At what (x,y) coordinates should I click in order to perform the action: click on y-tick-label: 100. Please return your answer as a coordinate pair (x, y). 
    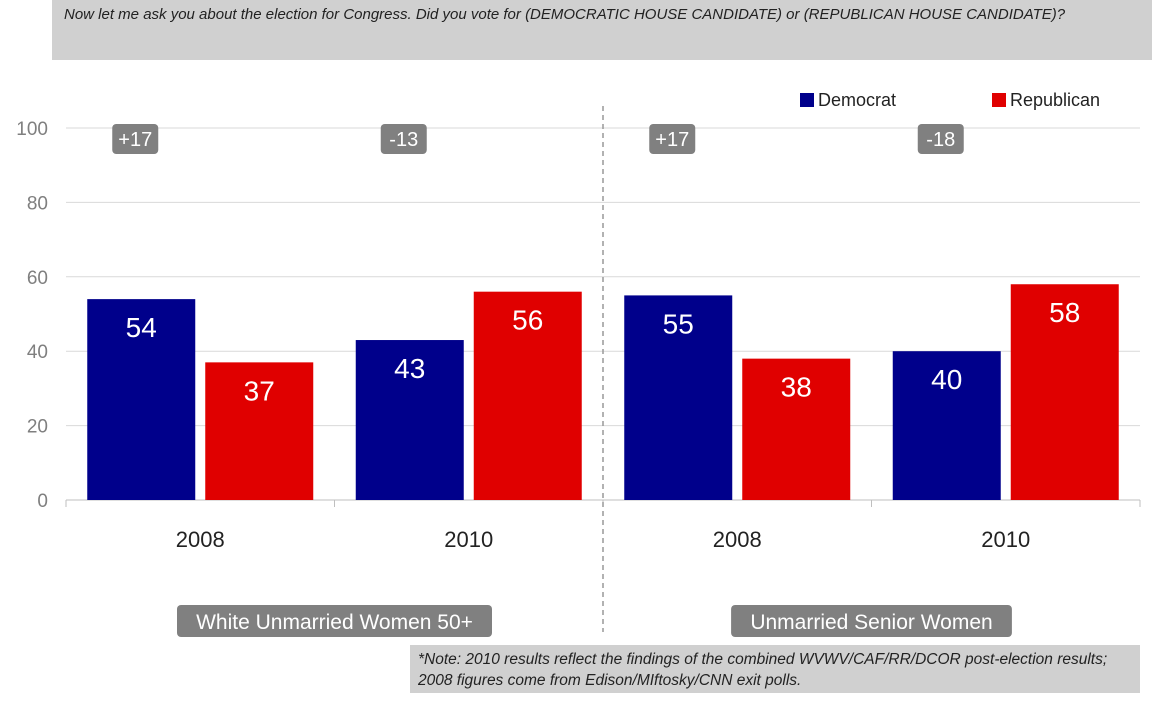
    Looking at the image, I should click on (32, 129).